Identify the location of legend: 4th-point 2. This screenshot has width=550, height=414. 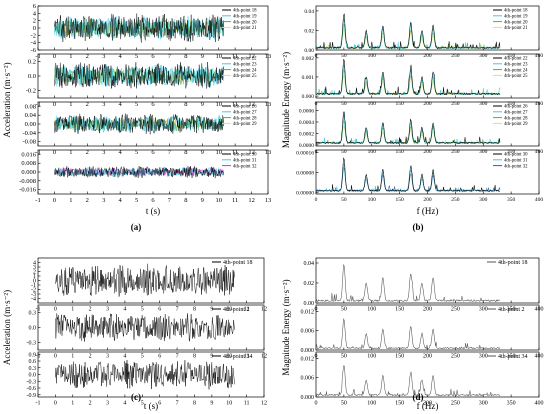
(231, 310).